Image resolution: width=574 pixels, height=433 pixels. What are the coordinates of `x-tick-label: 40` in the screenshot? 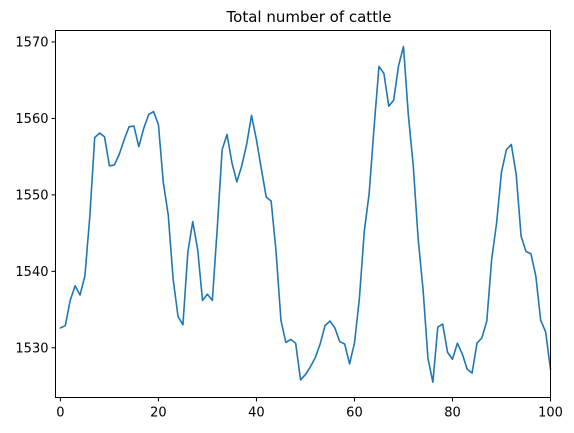 It's located at (256, 413).